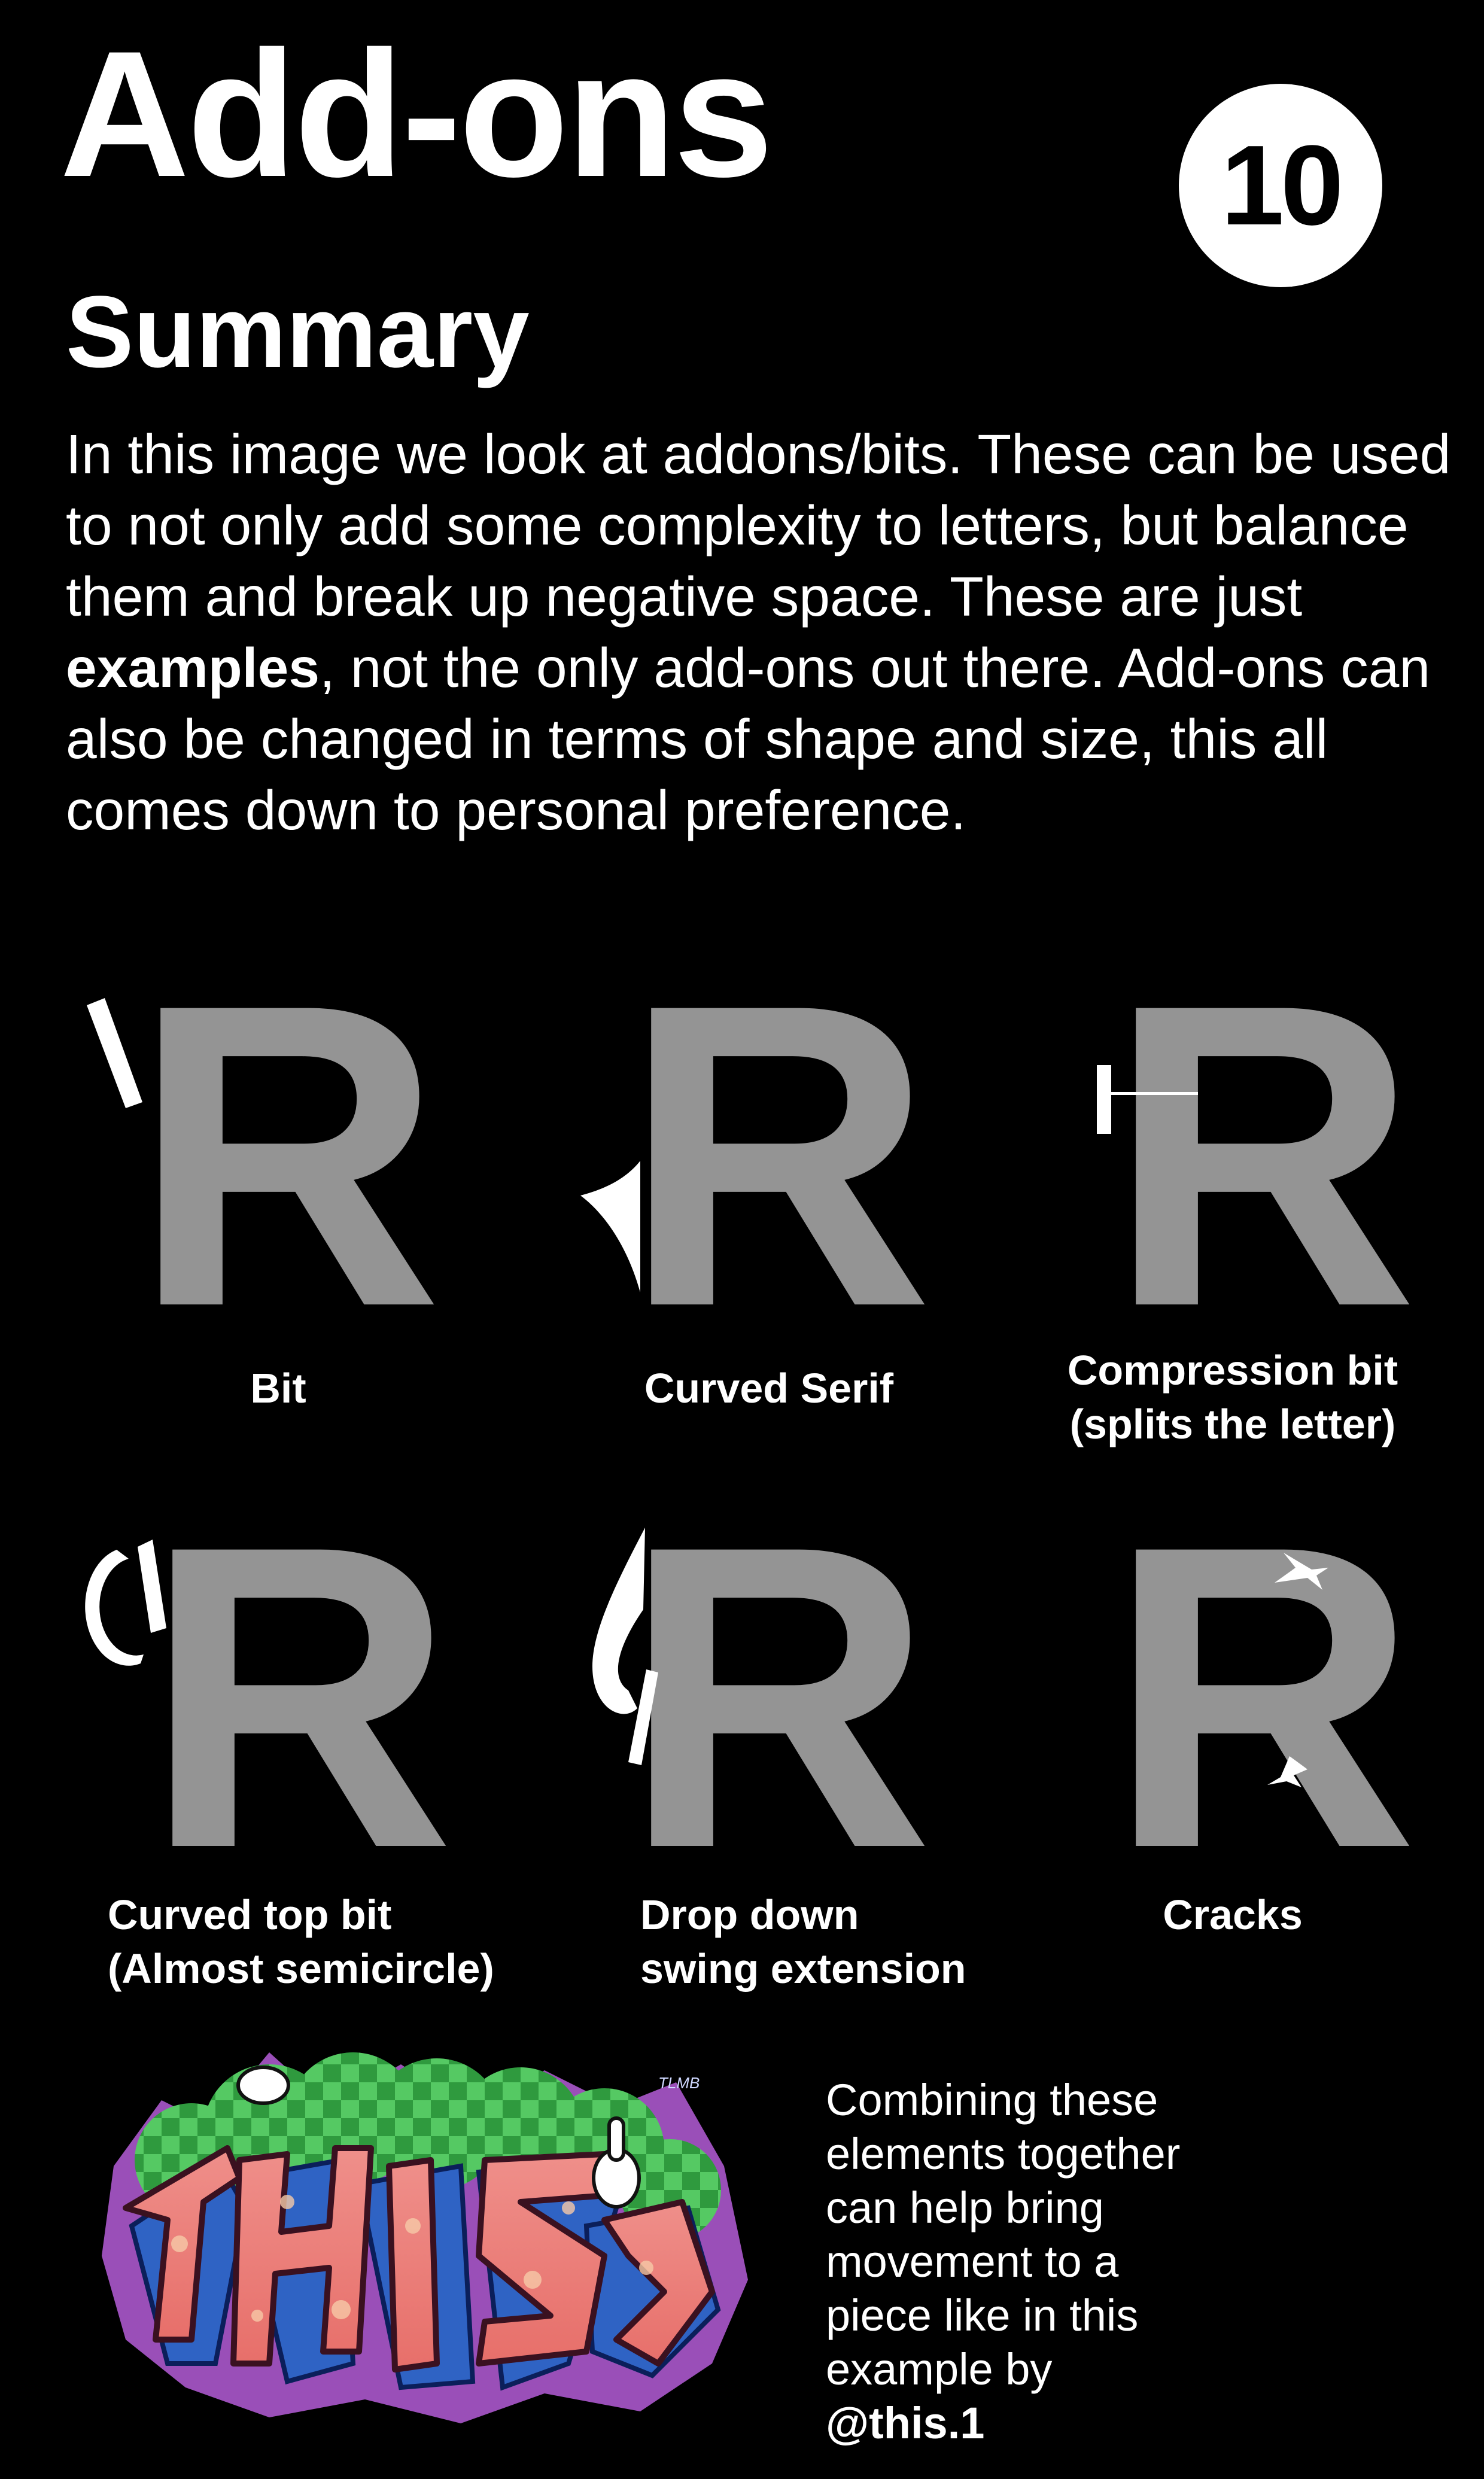  Describe the element at coordinates (416, 114) in the screenshot. I see `page-title: Add-ons` at that location.